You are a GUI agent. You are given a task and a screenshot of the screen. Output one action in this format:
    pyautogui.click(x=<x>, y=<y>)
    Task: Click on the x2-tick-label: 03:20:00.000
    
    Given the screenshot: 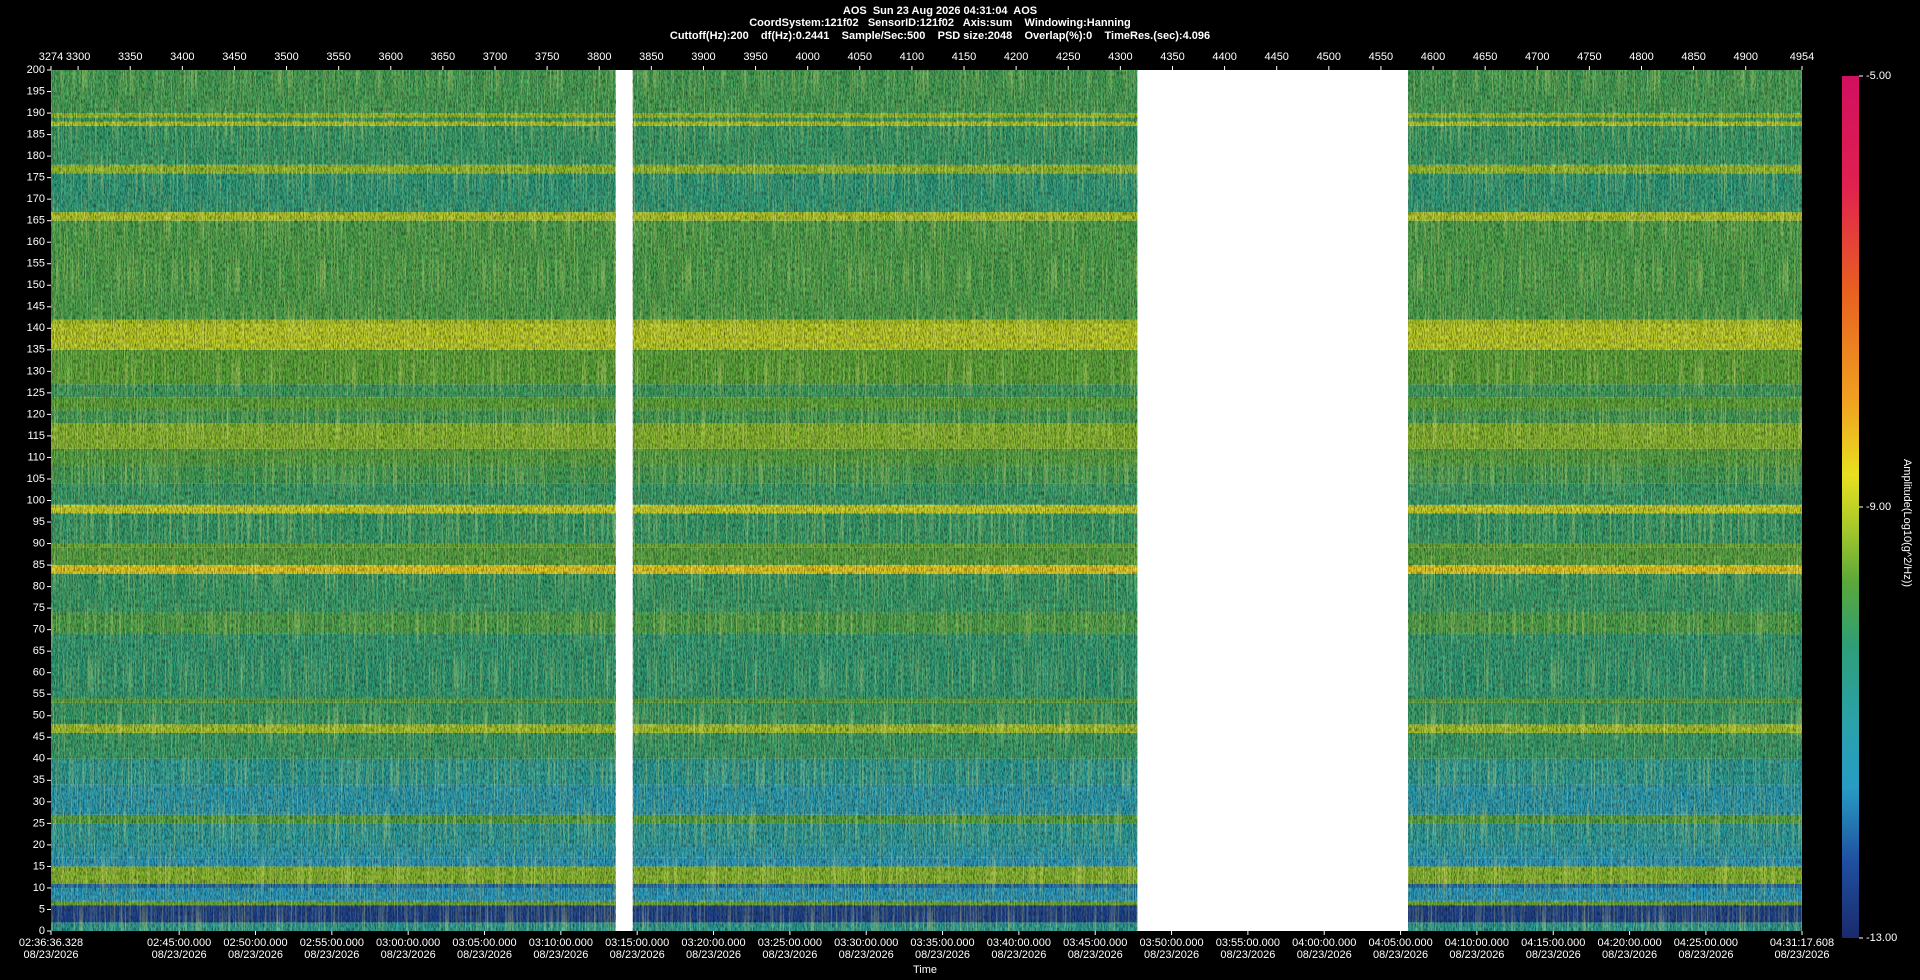 What is the action you would take?
    pyautogui.click(x=713, y=943)
    